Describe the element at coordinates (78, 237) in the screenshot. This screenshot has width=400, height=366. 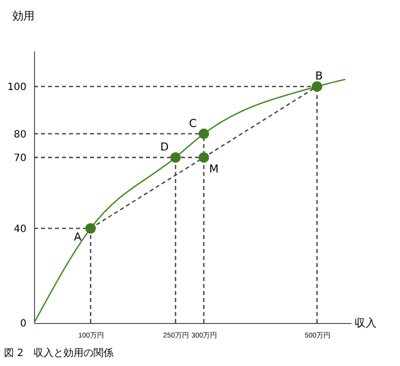
I see `annotation: A` at that location.